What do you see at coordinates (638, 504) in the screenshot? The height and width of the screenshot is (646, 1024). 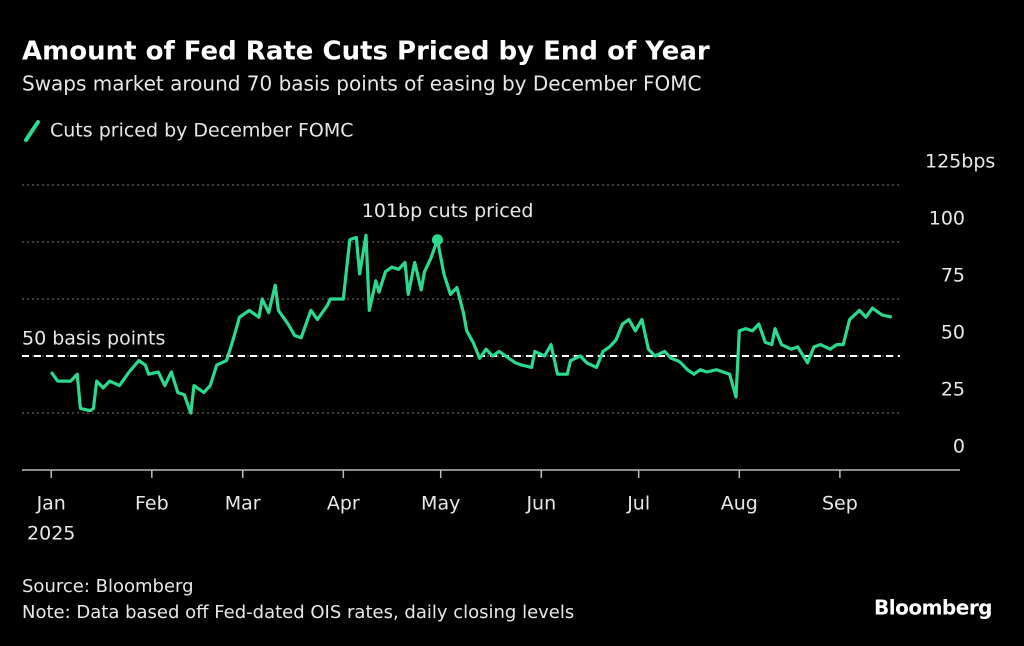 I see `x-tick-label: Jul` at bounding box center [638, 504].